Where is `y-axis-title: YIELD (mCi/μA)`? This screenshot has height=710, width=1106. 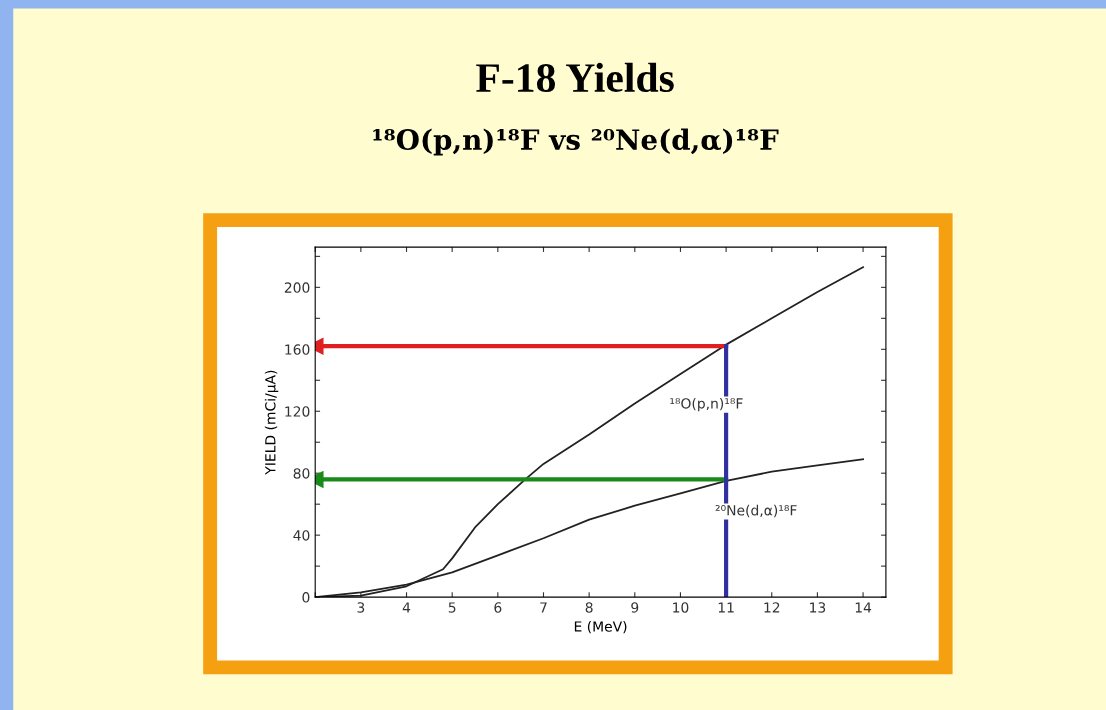 y-axis-title: YIELD (mCi/μA) is located at coordinates (271, 422).